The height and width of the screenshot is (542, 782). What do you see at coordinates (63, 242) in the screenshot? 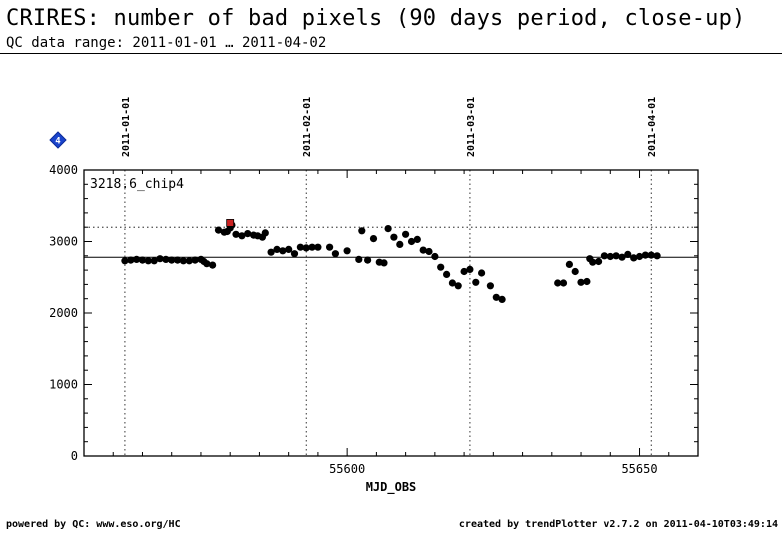
I see `y-tick-label: 3000` at bounding box center [63, 242].